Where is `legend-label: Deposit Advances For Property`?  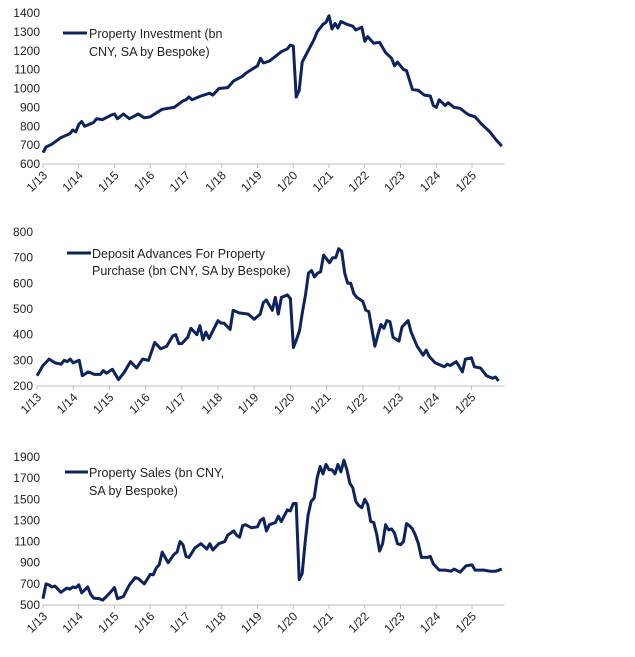
legend-label: Deposit Advances For Property is located at coordinates (179, 254).